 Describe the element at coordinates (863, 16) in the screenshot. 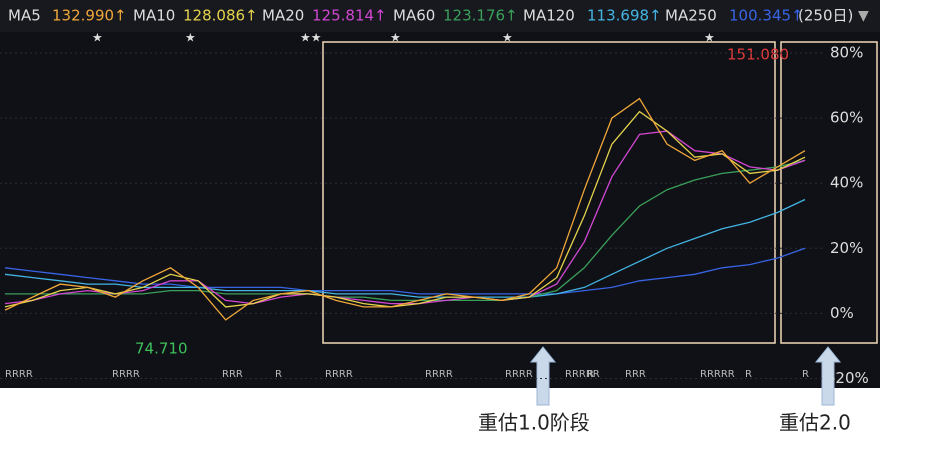

I see `dropdown-icon: ▼` at that location.